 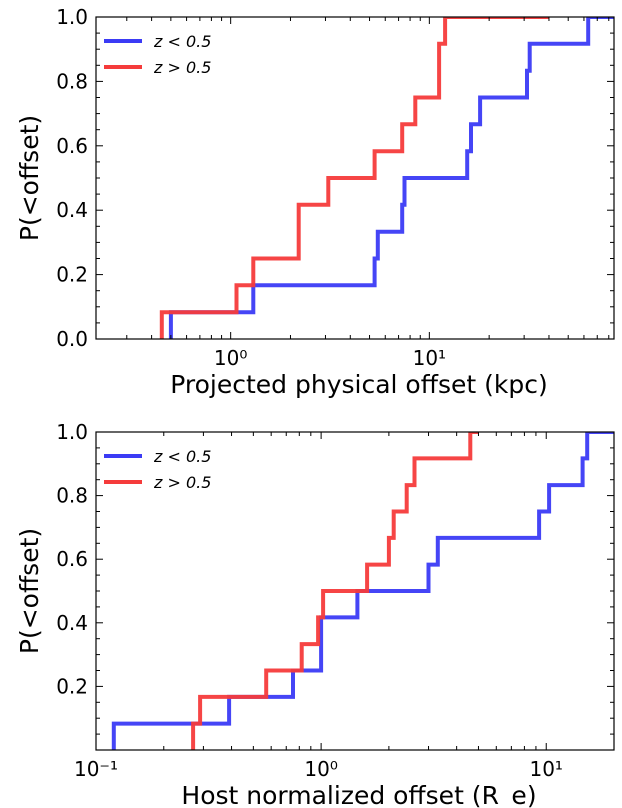 I want to click on y-tick-label: 0.0, so click(x=72, y=339).